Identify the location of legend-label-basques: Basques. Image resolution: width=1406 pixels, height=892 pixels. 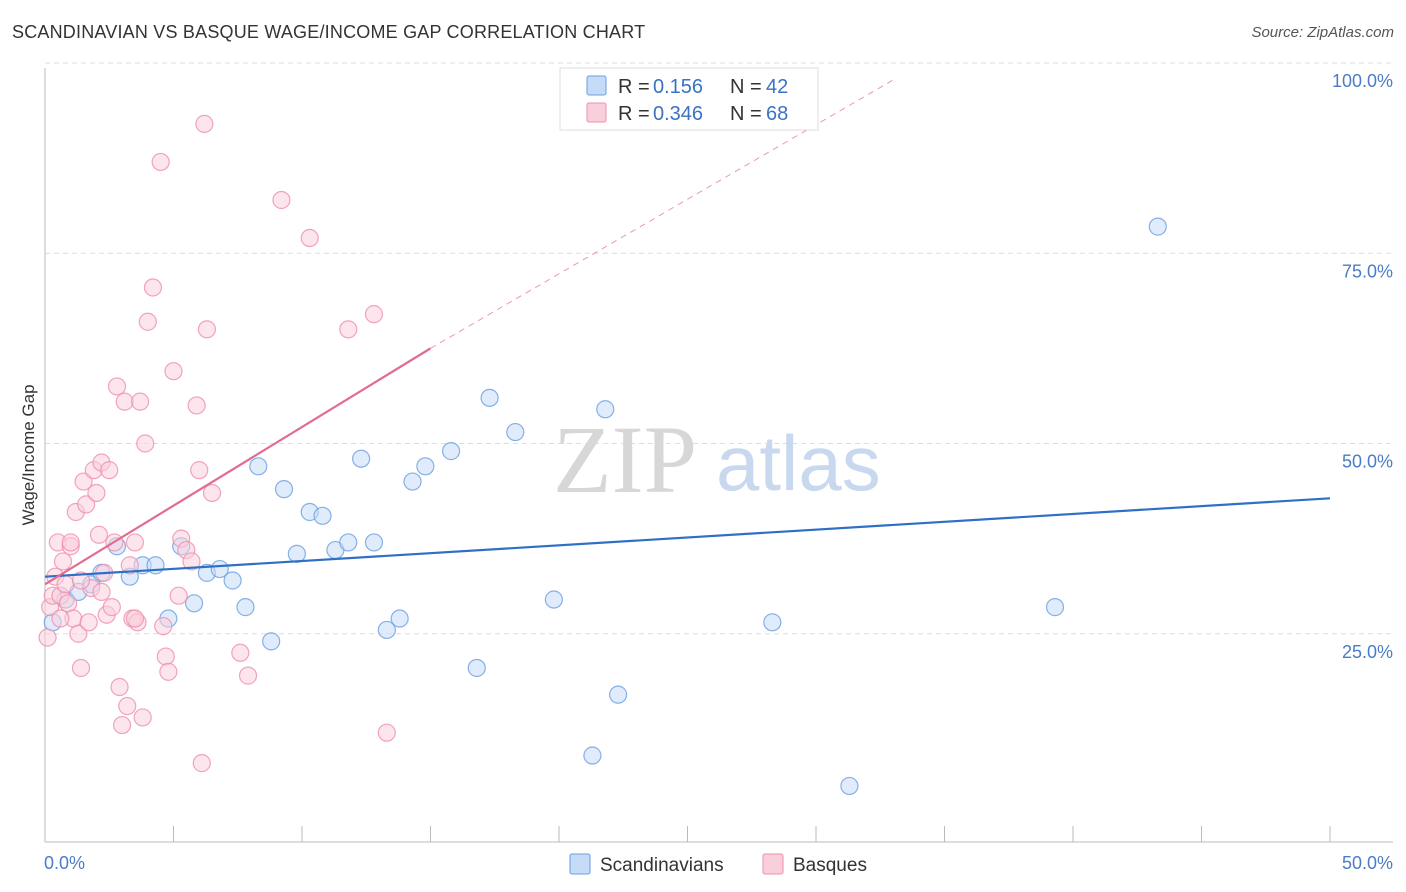
(830, 865).